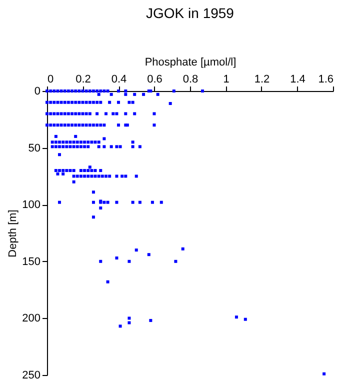  I want to click on y-tick-label: 250, so click(31, 376).